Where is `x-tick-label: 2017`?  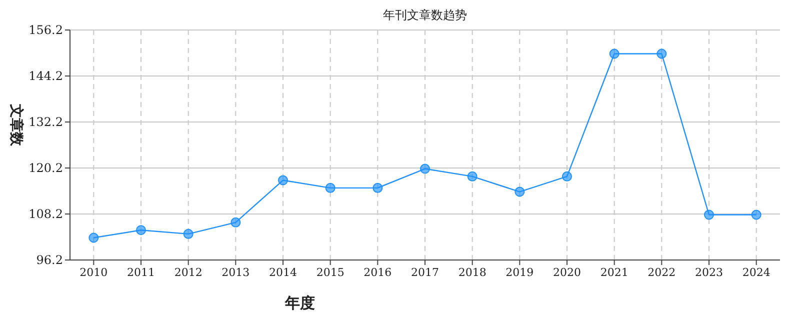 x-tick-label: 2017 is located at coordinates (425, 272).